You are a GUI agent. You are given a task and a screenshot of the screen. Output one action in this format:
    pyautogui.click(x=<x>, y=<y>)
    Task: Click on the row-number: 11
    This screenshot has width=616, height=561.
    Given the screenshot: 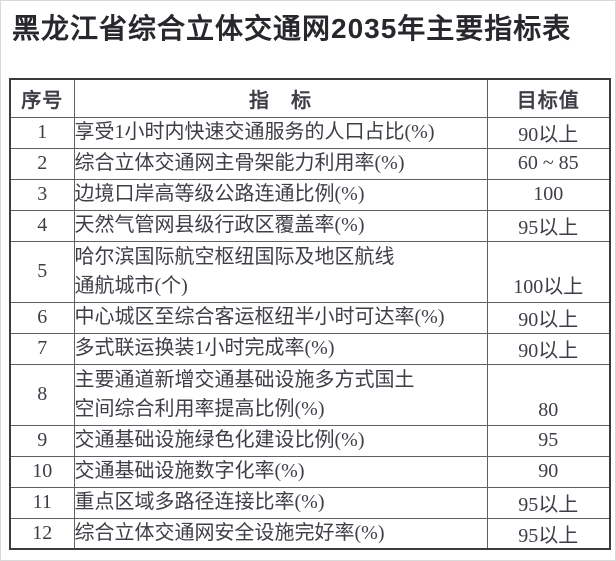 What is the action you would take?
    pyautogui.click(x=42, y=502)
    